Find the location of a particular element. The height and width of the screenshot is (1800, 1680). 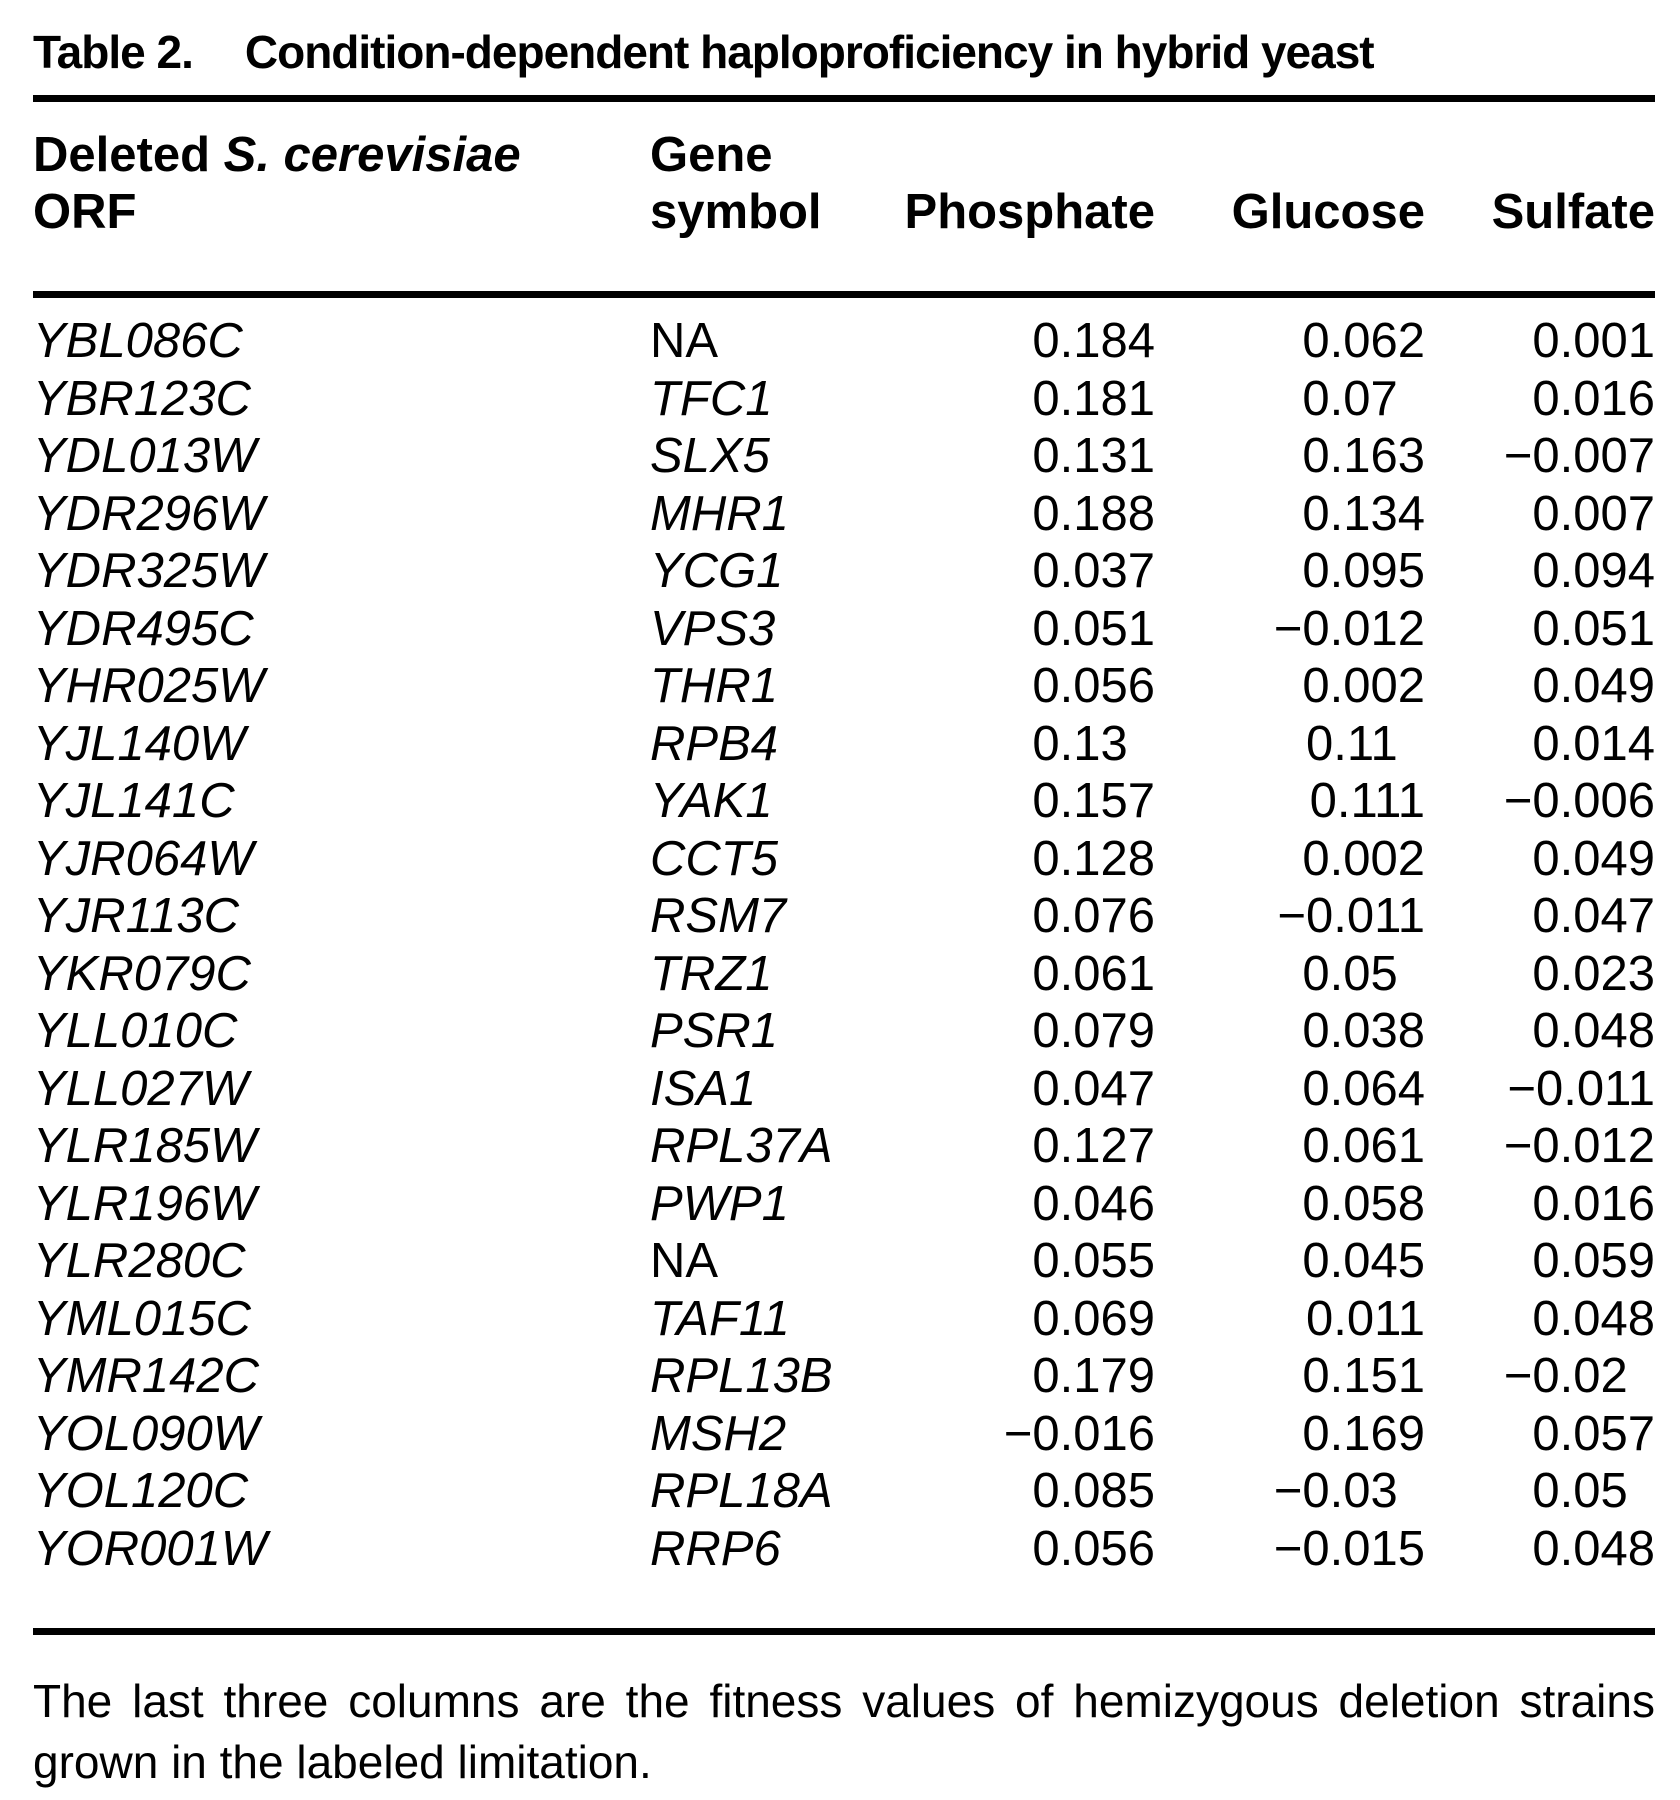

header-rule is located at coordinates (844, 294).